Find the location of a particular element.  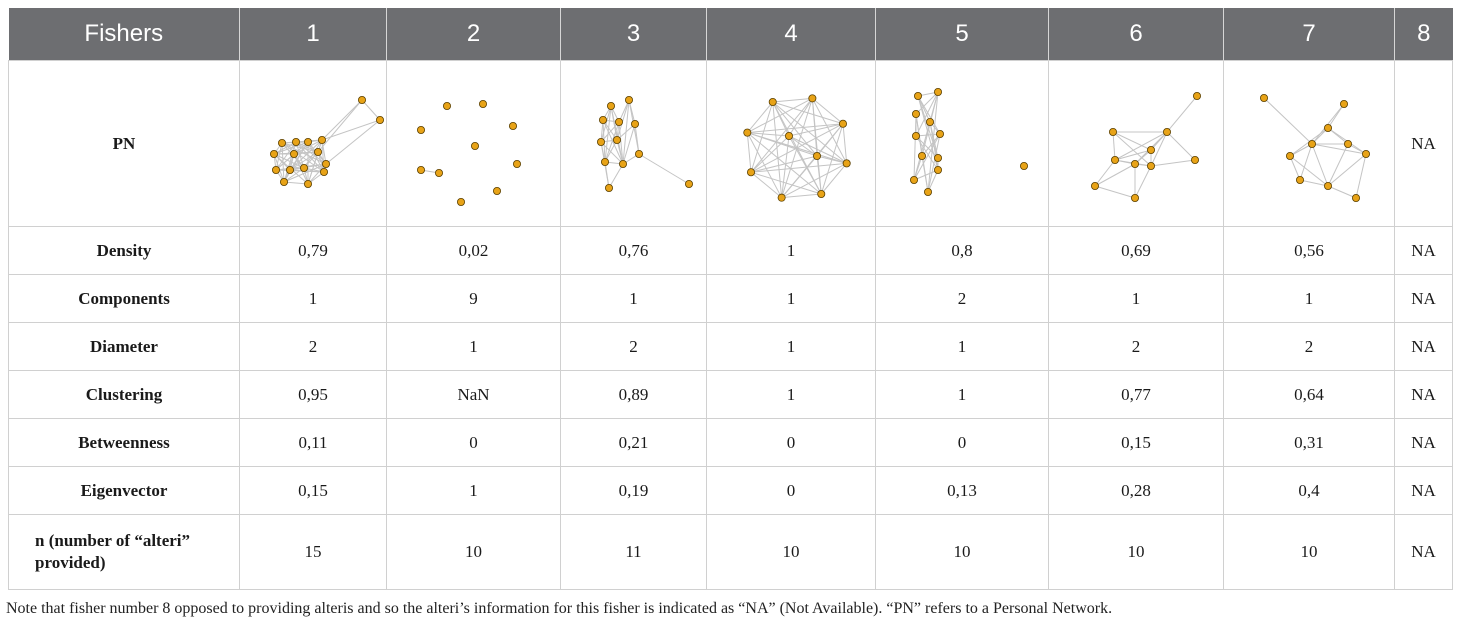

table-cell: 0 is located at coordinates (473, 442).